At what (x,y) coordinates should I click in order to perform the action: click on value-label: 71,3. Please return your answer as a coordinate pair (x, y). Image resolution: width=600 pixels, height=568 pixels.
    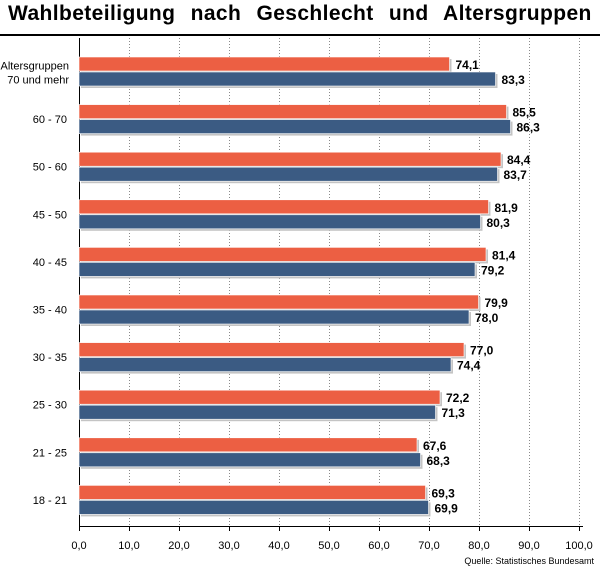
    Looking at the image, I should click on (454, 413).